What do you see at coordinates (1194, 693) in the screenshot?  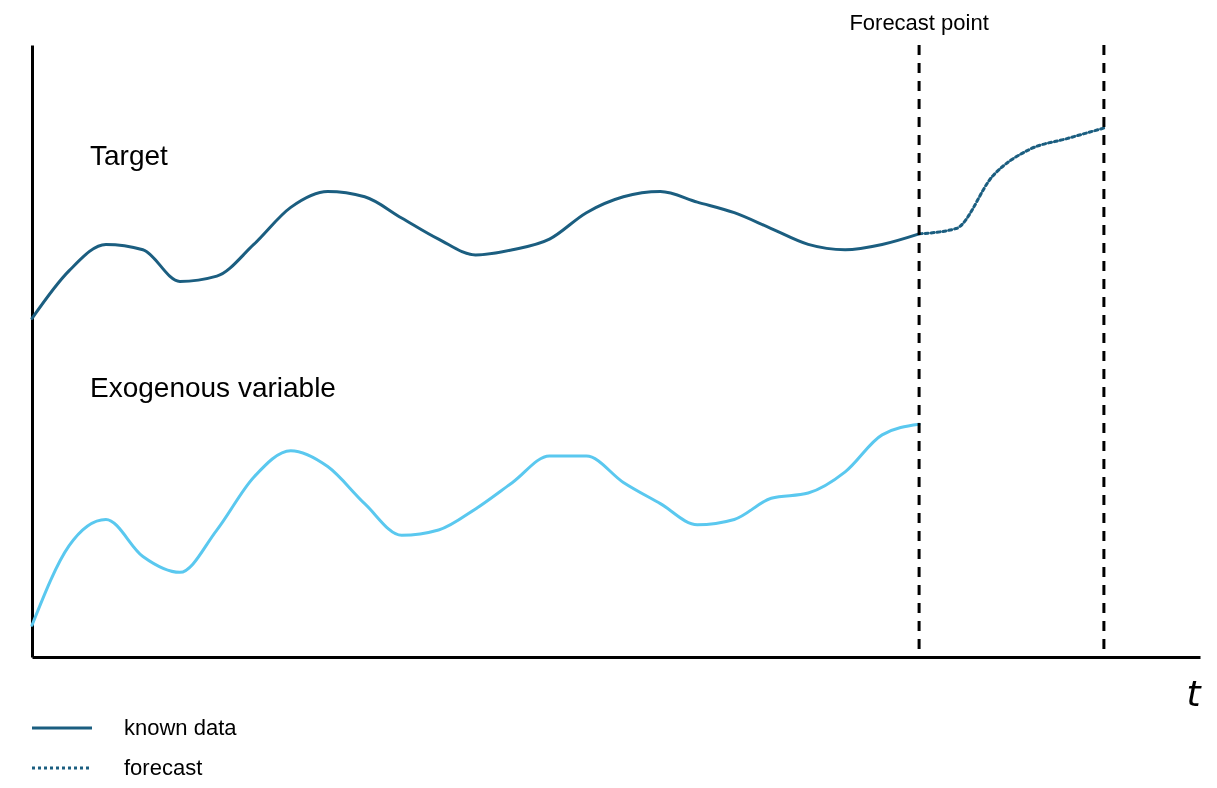 I see `x-axis-title: t` at bounding box center [1194, 693].